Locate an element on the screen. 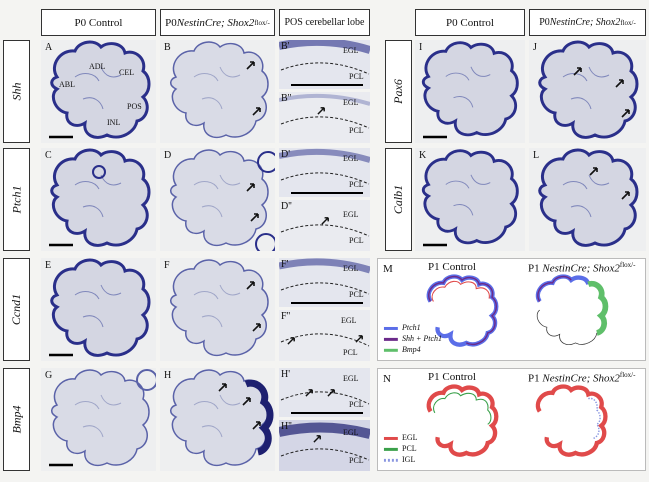  panel-label: A is located at coordinates (49, 47).